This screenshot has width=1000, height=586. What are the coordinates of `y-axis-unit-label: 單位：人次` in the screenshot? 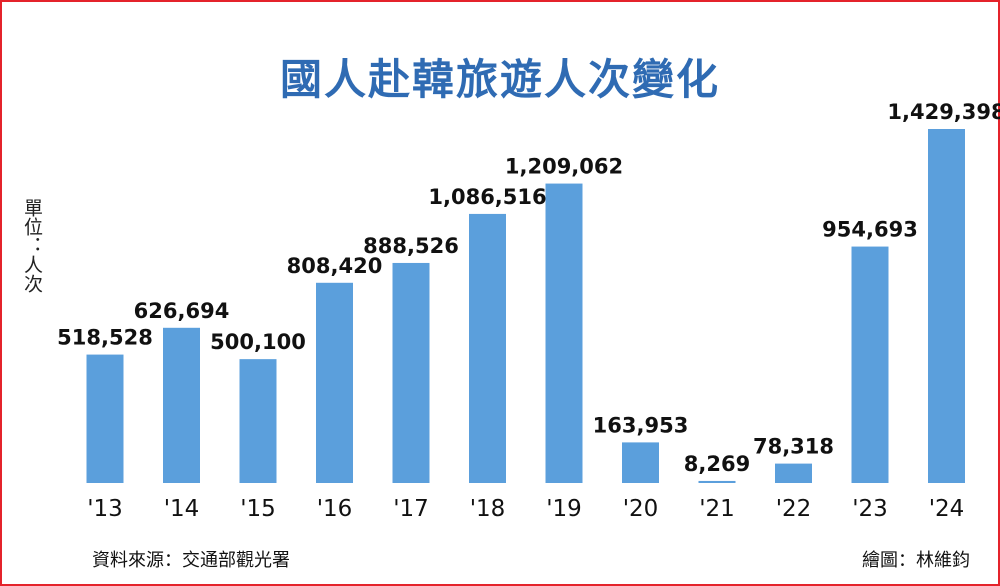 It's located at (32, 245).